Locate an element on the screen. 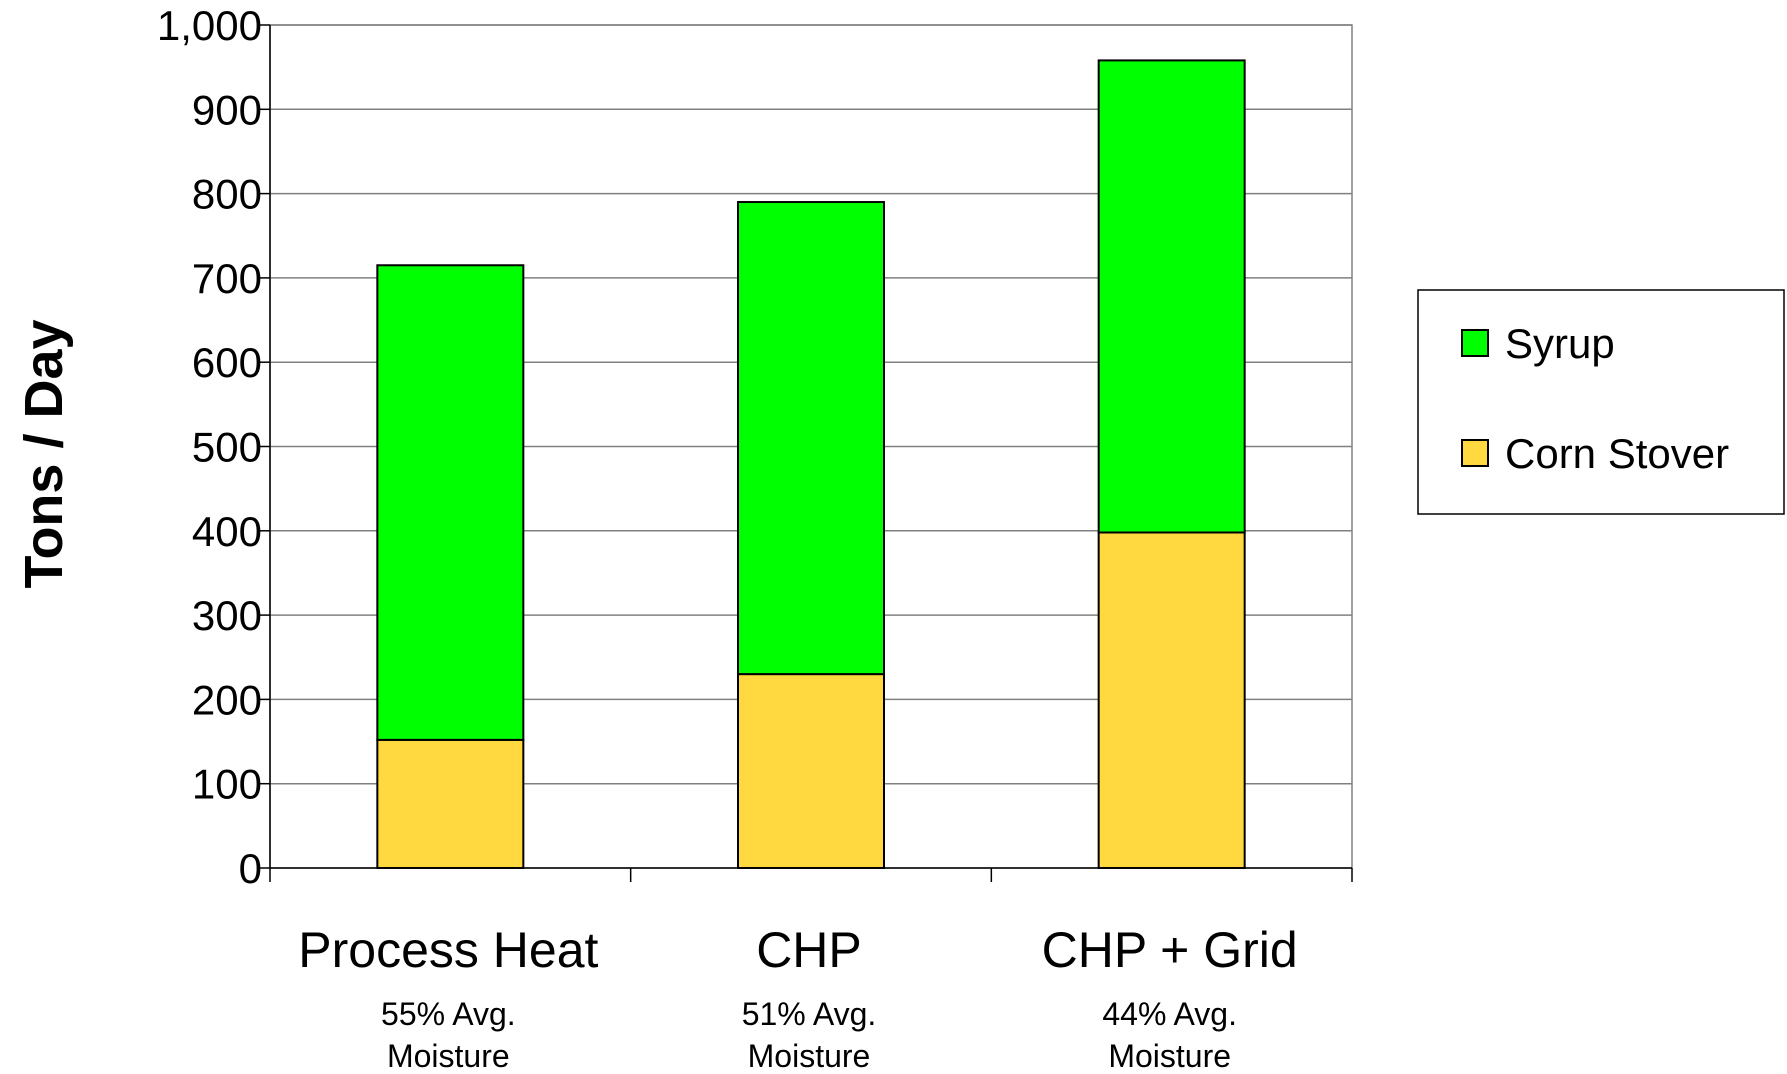 The width and height of the screenshot is (1787, 1074). y-tick-label: 800 is located at coordinates (227, 194).